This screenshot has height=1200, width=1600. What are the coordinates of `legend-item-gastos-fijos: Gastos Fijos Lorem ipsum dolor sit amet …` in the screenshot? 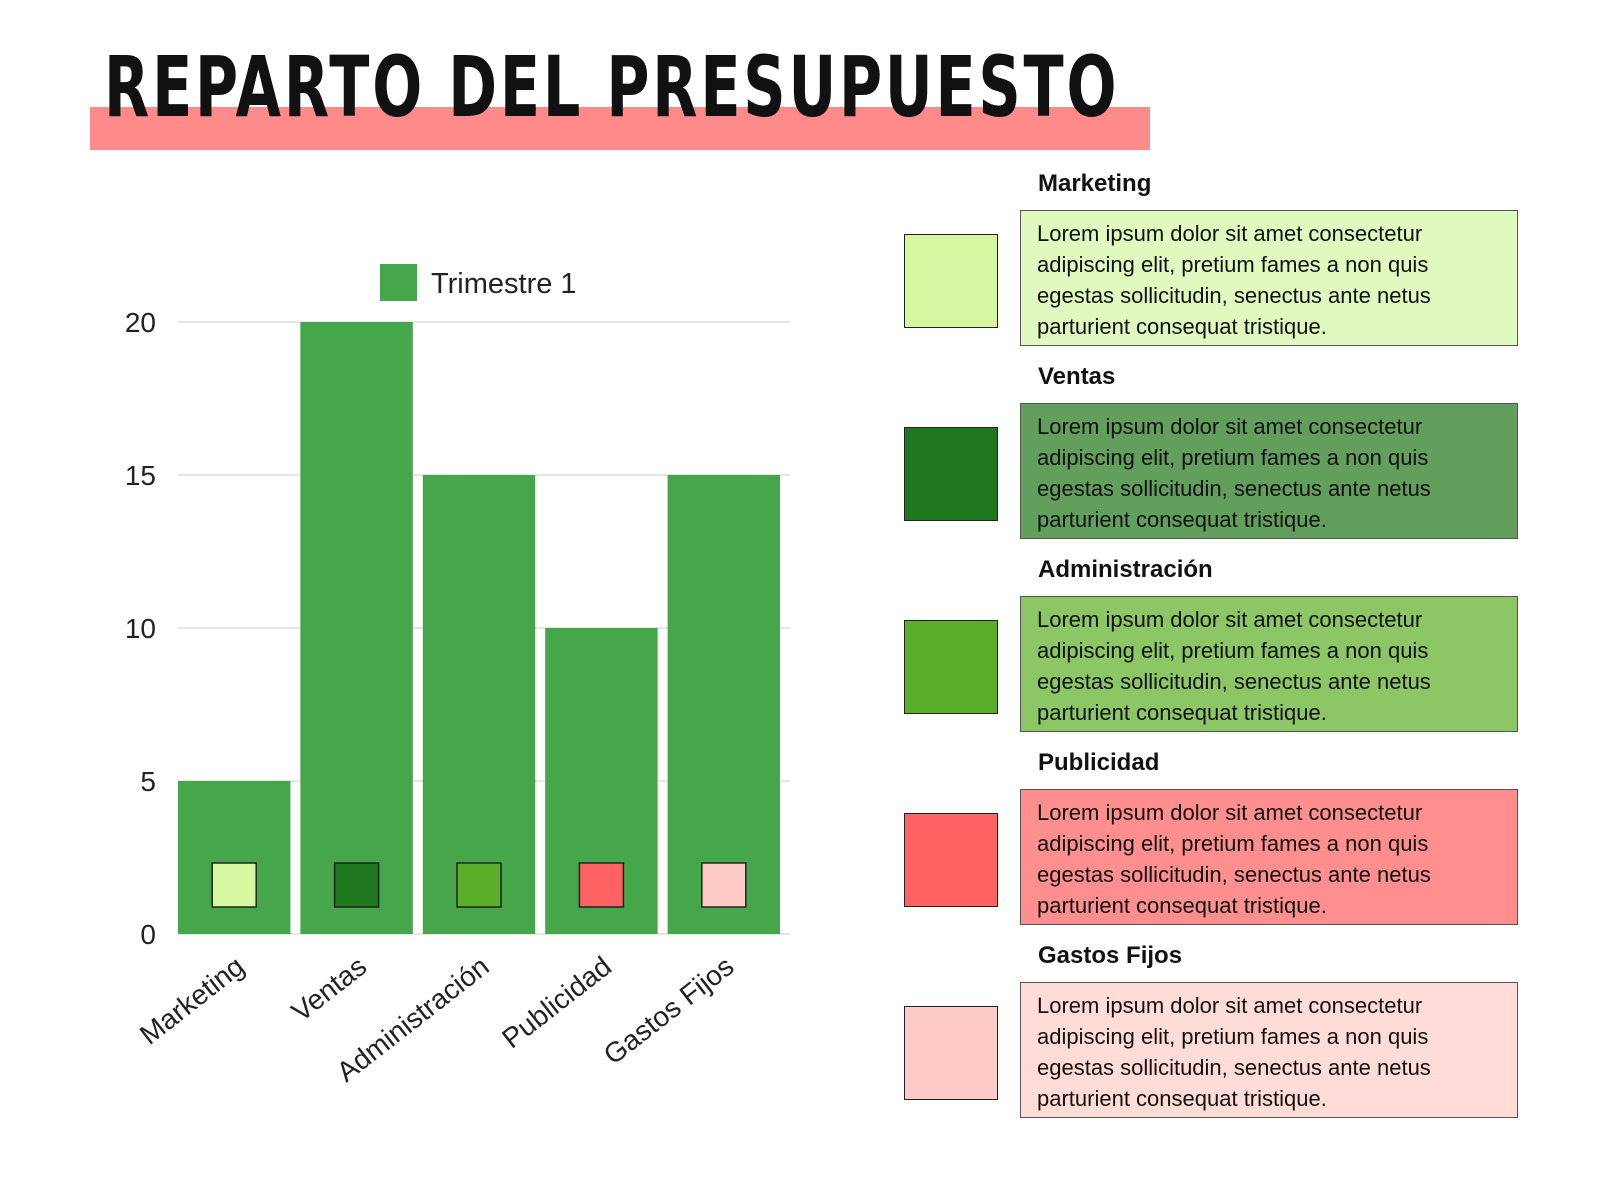 It's located at (1210, 1038).